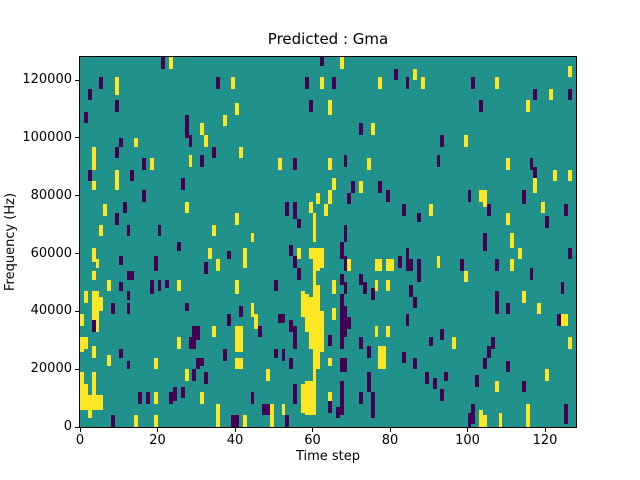  I want to click on y-tick-label: 120000, so click(47, 80).